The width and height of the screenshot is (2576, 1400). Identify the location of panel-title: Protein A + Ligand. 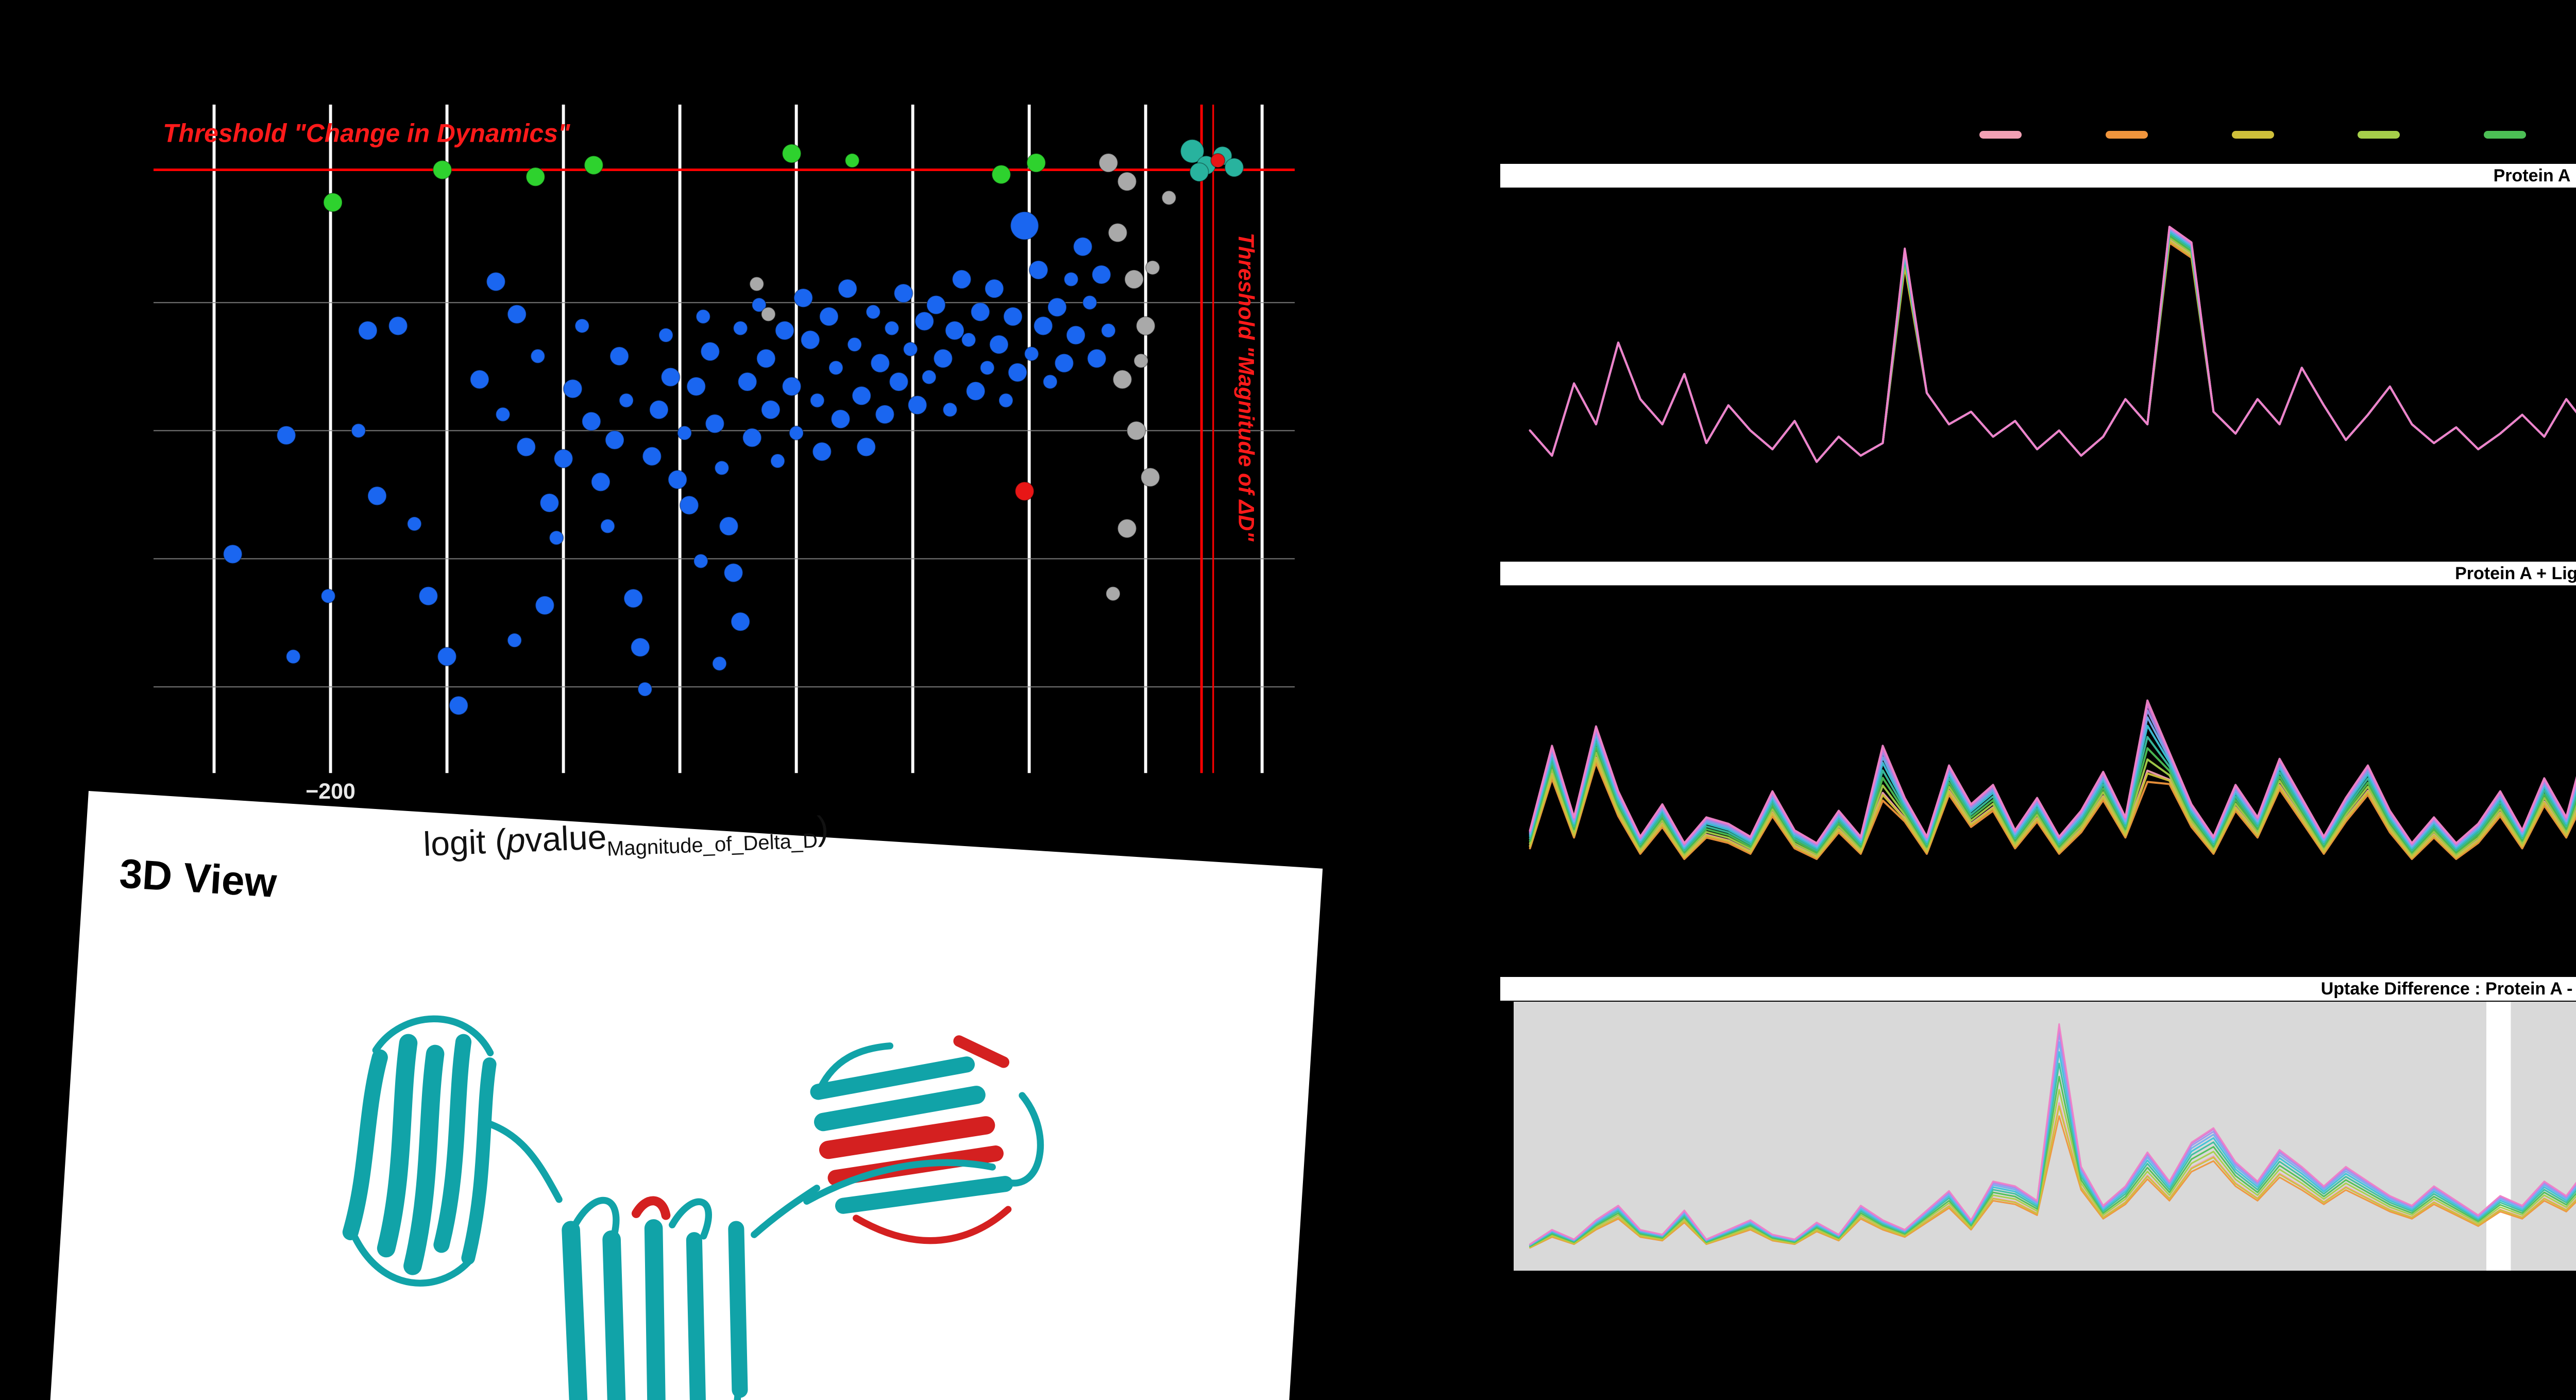
(2515, 573).